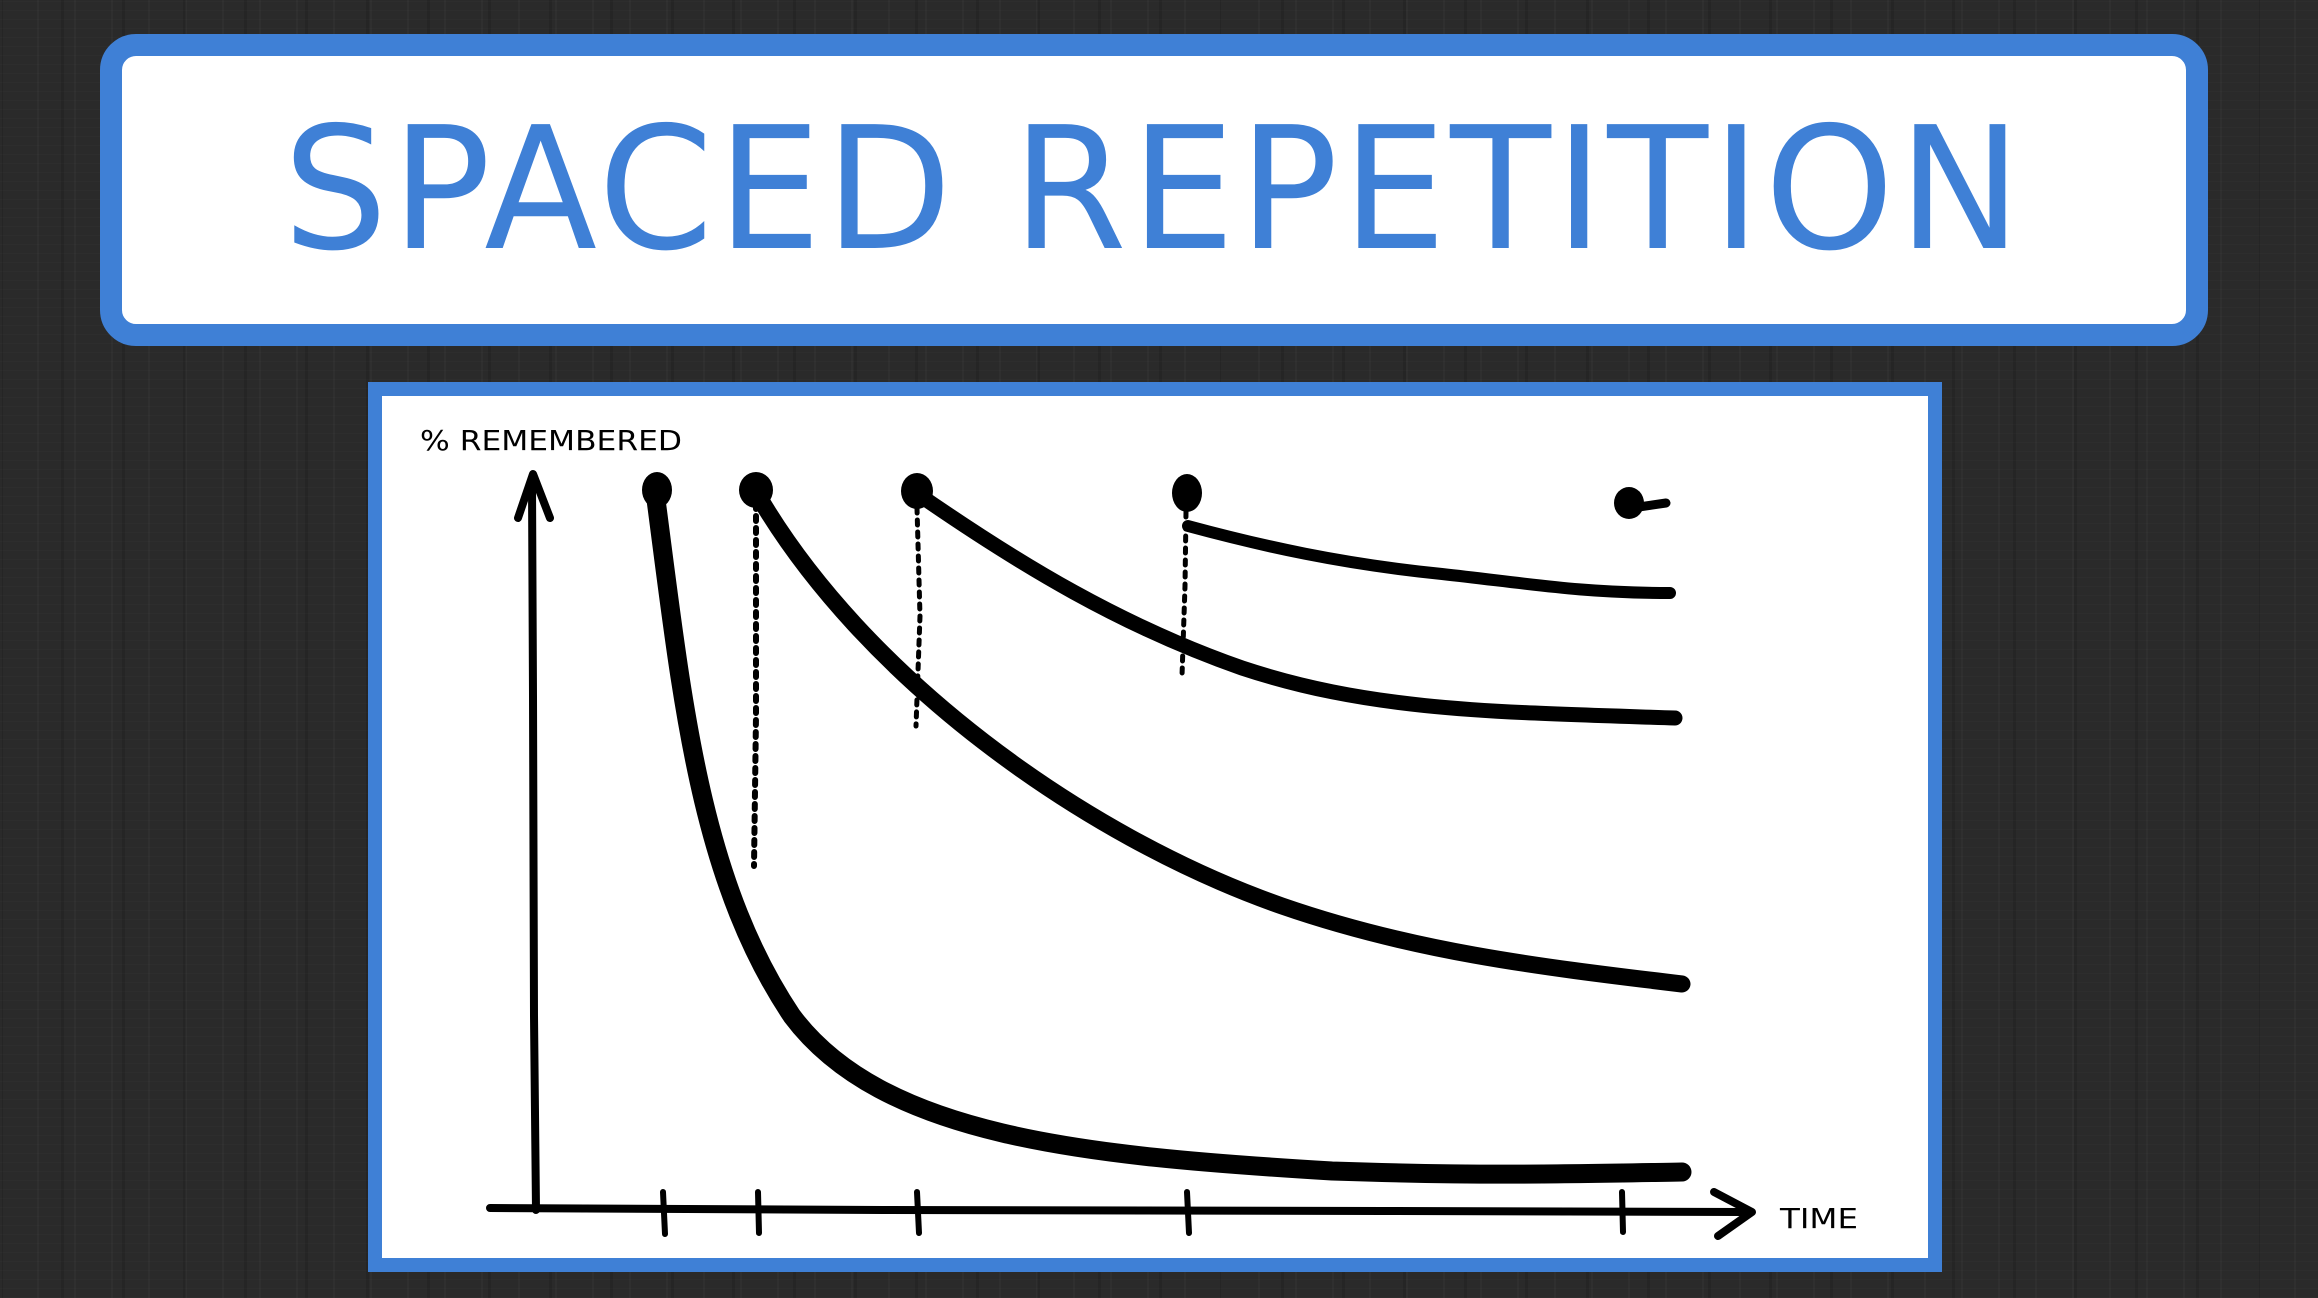 The width and height of the screenshot is (2318, 1298). What do you see at coordinates (534, 496) in the screenshot?
I see `y-axis-arrowhead` at bounding box center [534, 496].